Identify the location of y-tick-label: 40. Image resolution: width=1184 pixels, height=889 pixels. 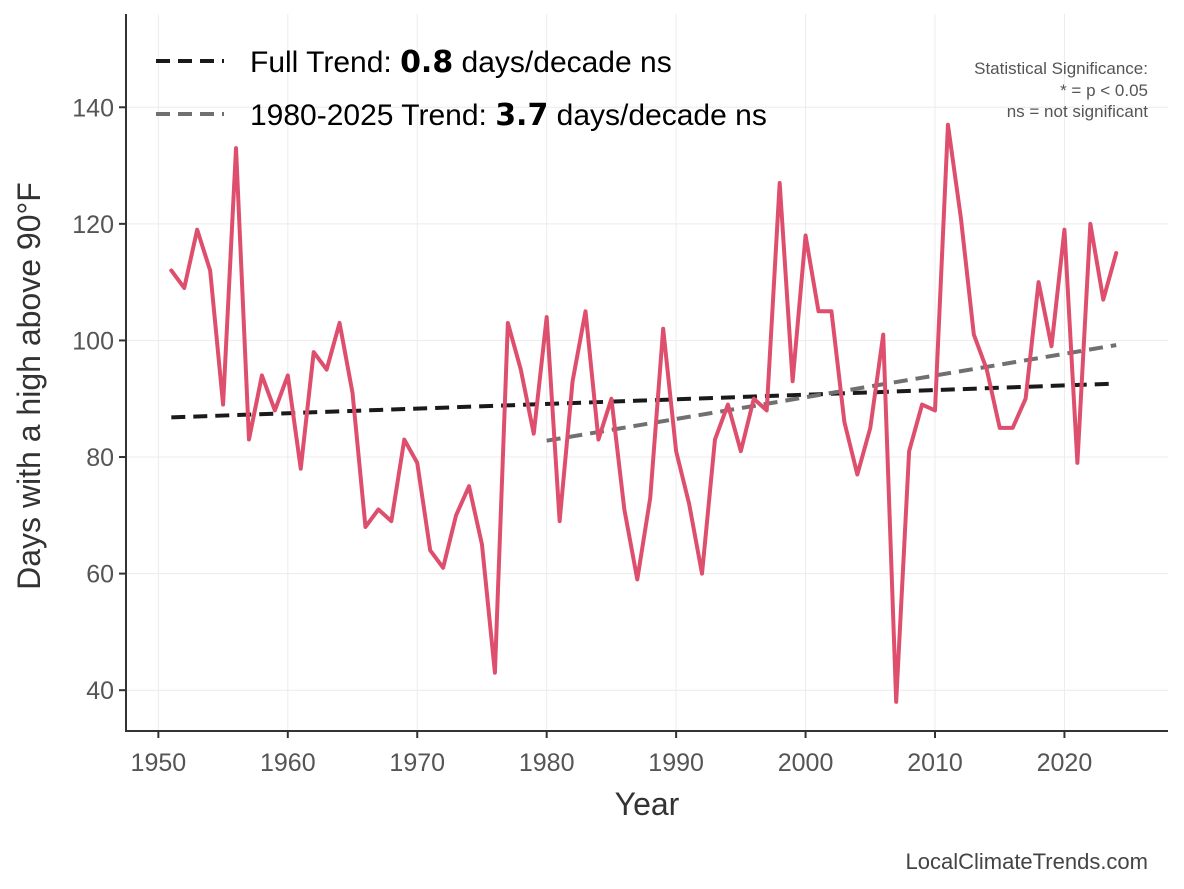
(100, 691).